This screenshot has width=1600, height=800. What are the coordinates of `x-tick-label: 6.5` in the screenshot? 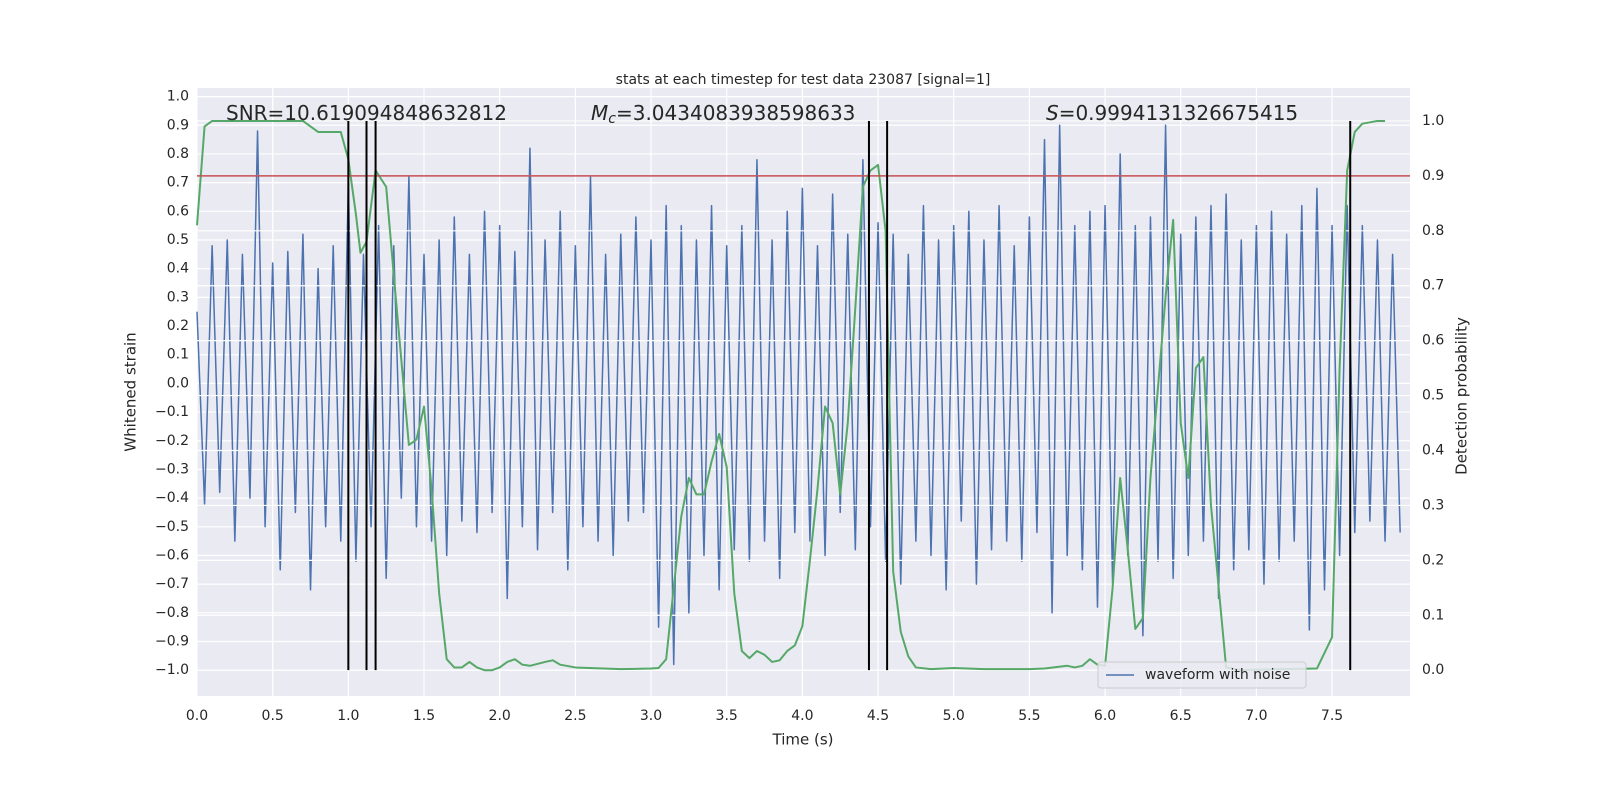 It's located at (1181, 716).